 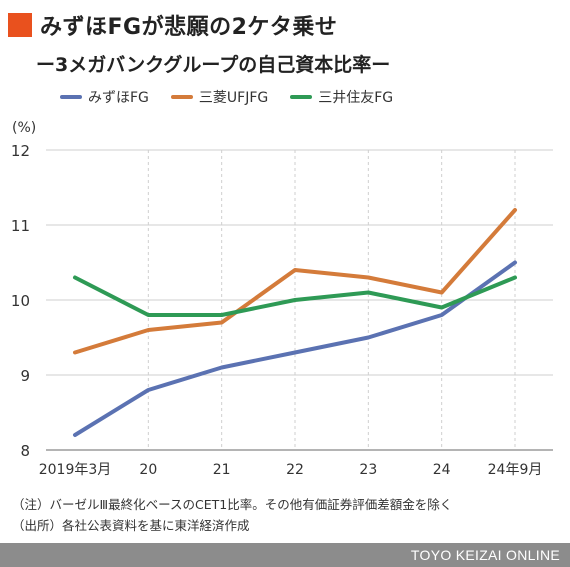 What do you see at coordinates (485, 555) in the screenshot?
I see `footer-brand: TOYO KEIZAI ONLINE` at bounding box center [485, 555].